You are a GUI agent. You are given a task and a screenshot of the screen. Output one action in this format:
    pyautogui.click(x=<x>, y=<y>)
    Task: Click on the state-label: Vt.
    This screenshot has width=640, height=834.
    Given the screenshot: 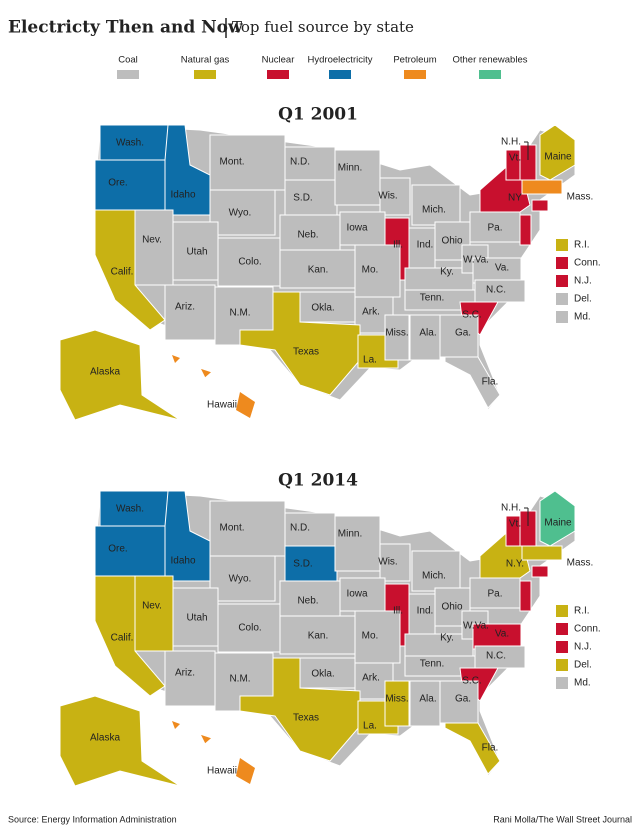 What is the action you would take?
    pyautogui.click(x=515, y=524)
    